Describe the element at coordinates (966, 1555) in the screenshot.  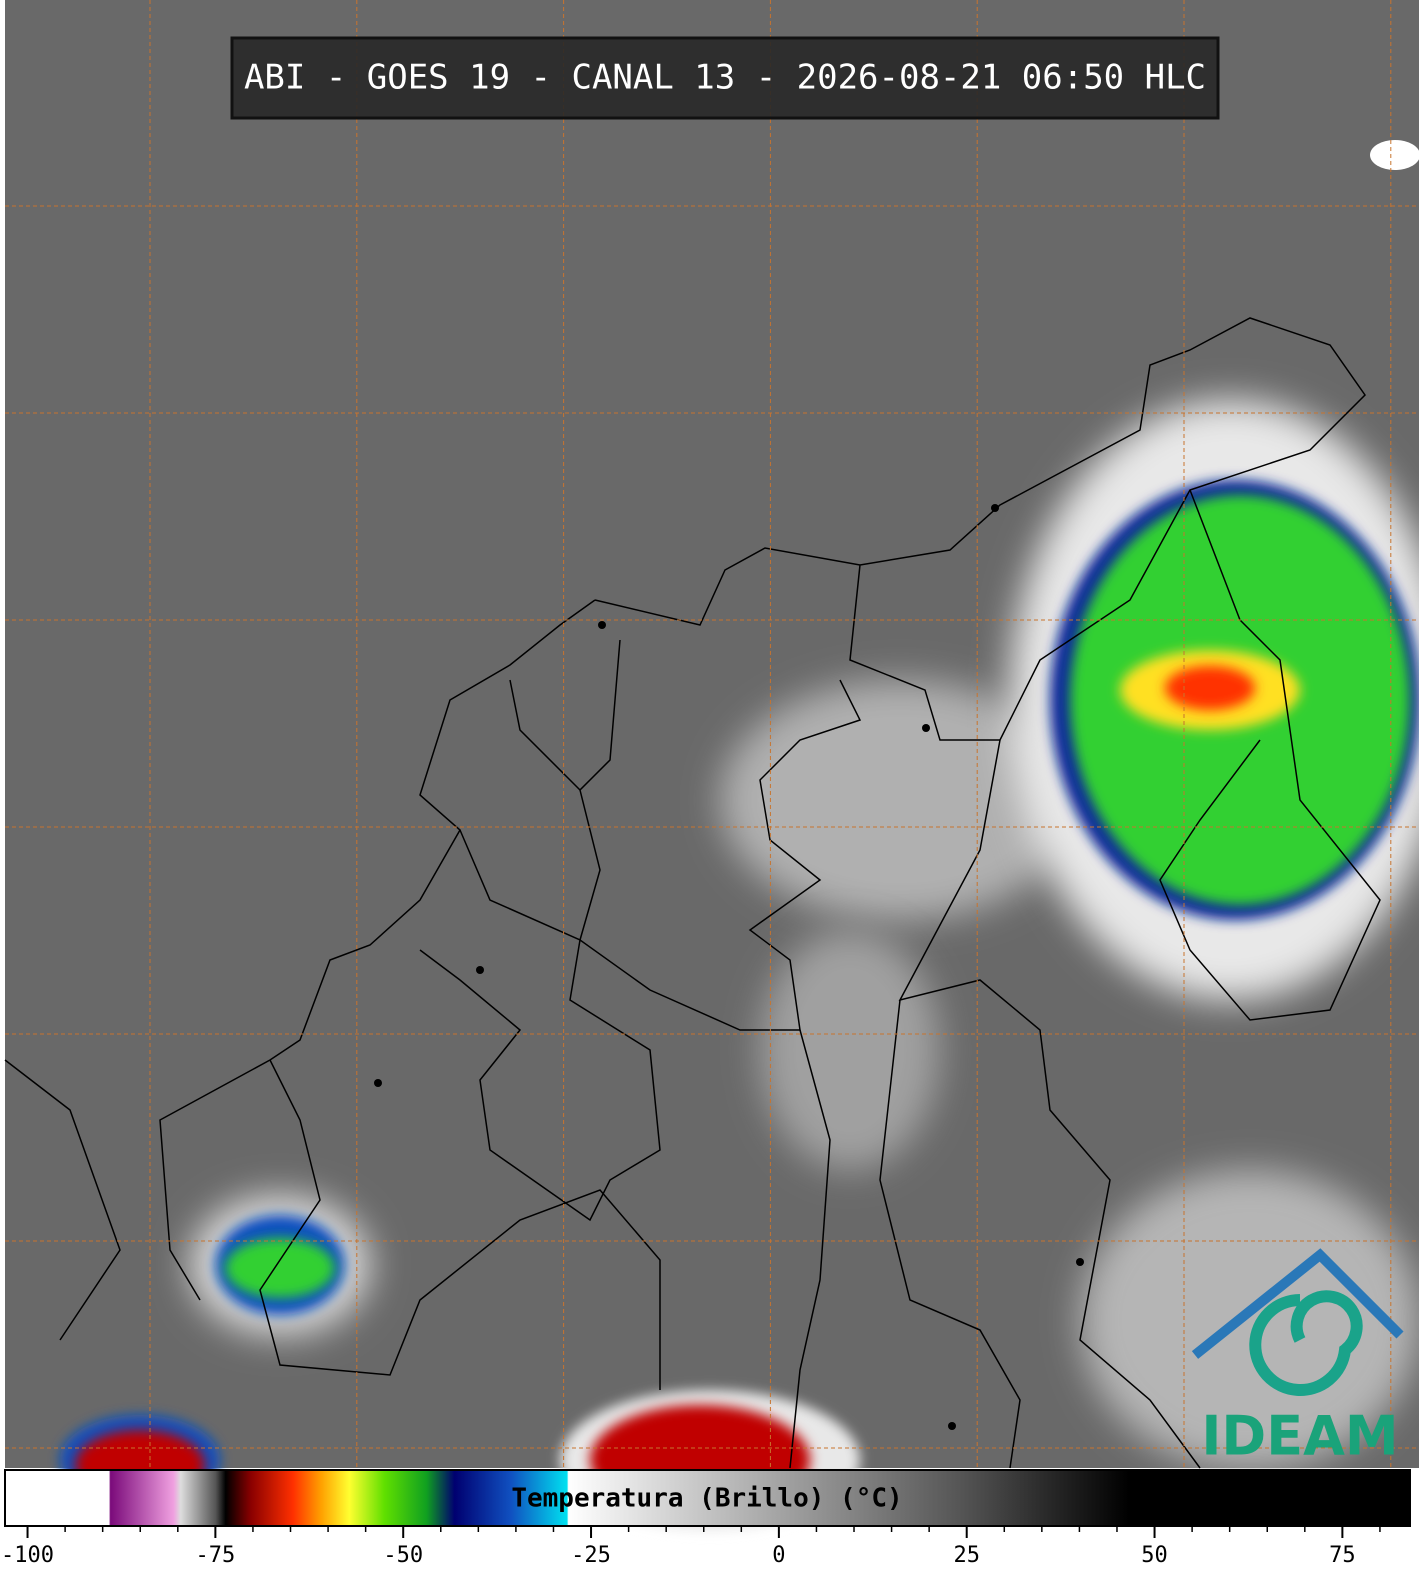
I see `tick-label: 25` at that location.